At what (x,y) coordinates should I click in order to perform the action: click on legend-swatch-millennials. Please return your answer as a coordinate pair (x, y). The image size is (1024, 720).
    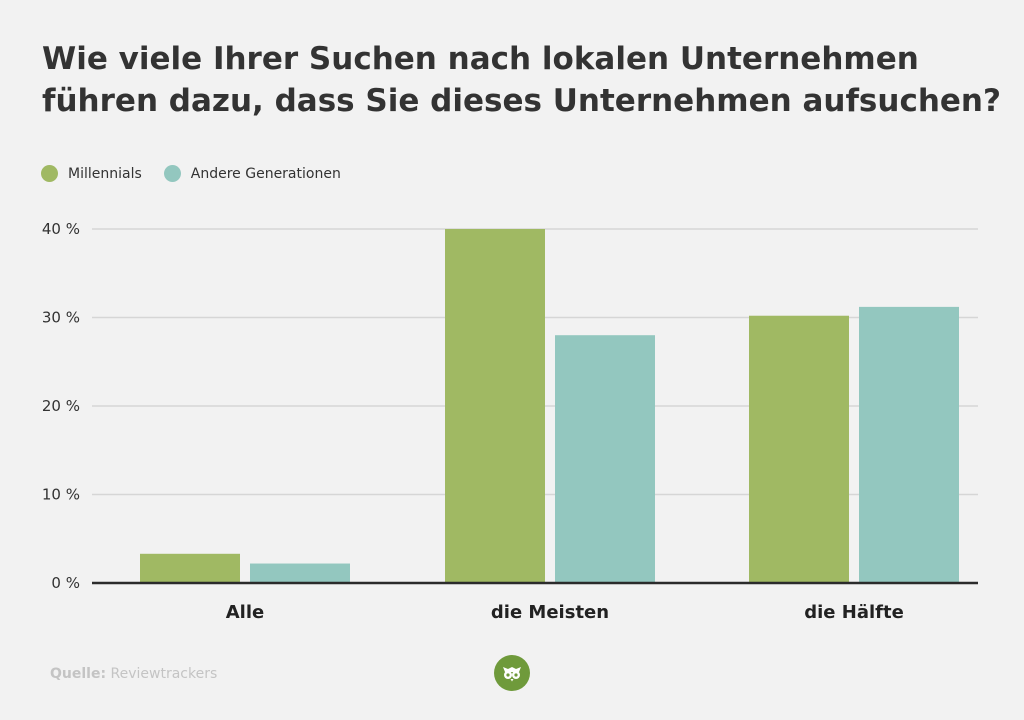
    Looking at the image, I should click on (49, 173).